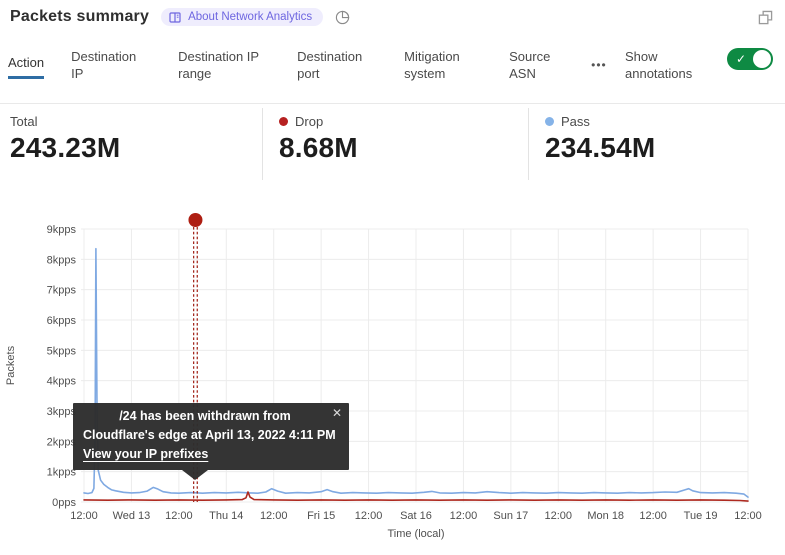 The width and height of the screenshot is (785, 555). Describe the element at coordinates (549, 121) in the screenshot. I see `pass-legend-dot` at that location.